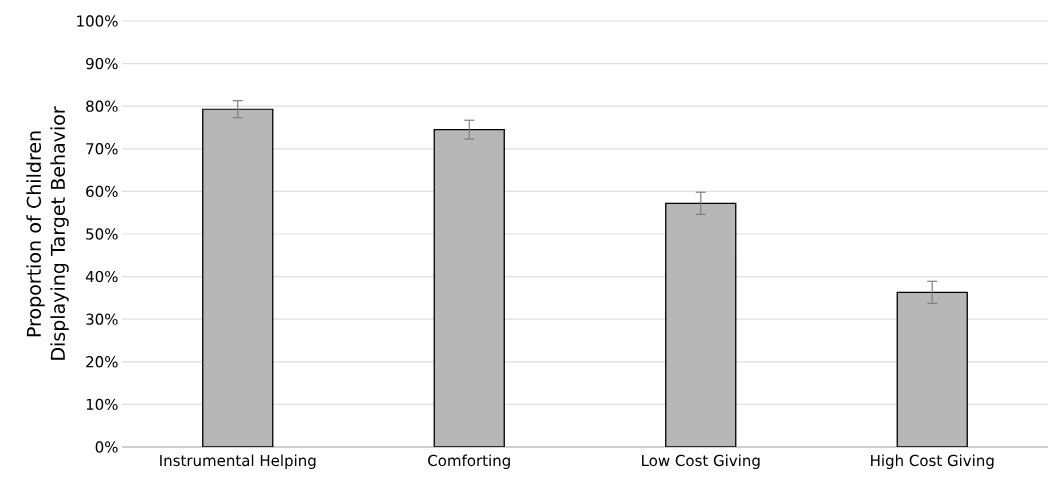 The image size is (1050, 486). I want to click on y-tick-label: 90%, so click(102, 63).